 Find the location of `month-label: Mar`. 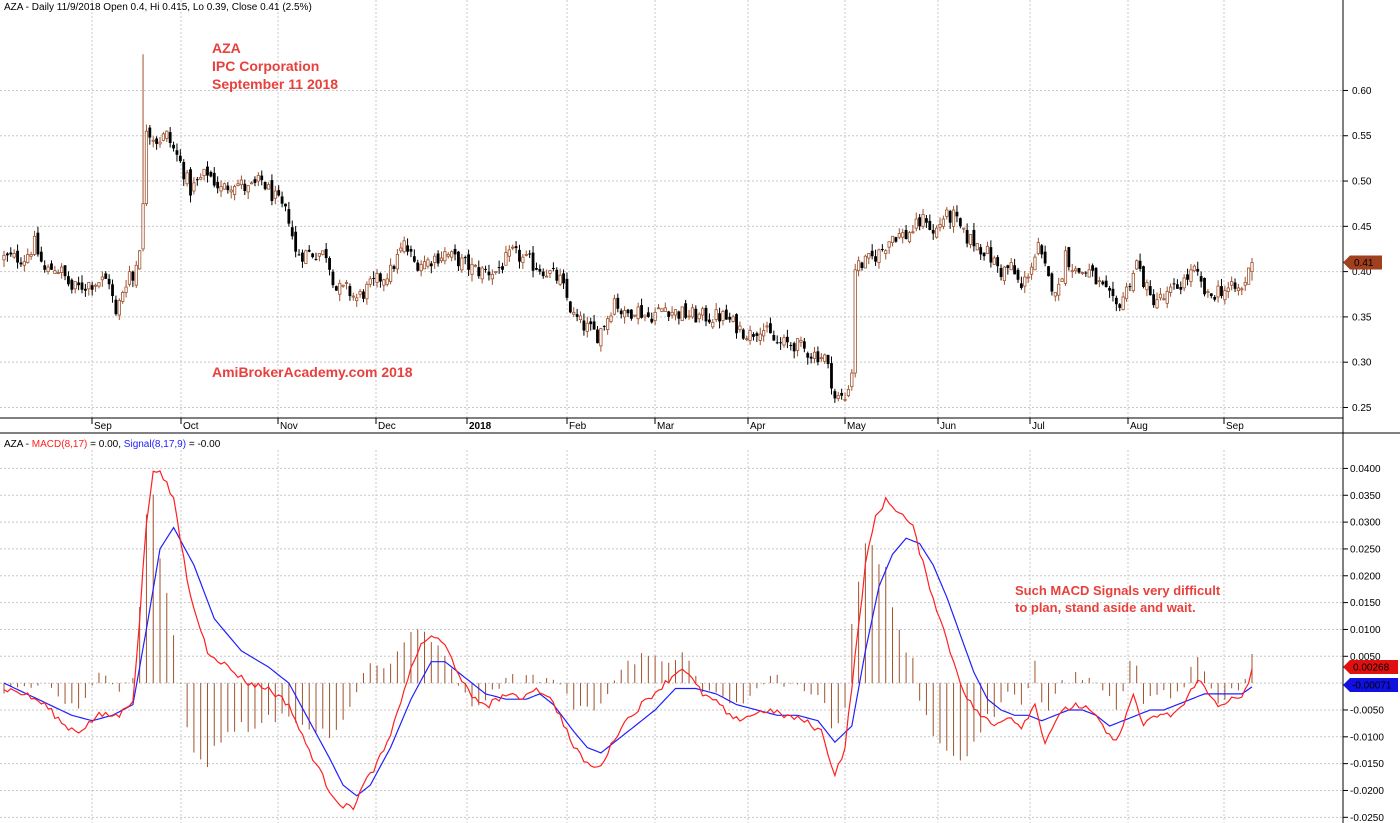

month-label: Mar is located at coordinates (666, 426).